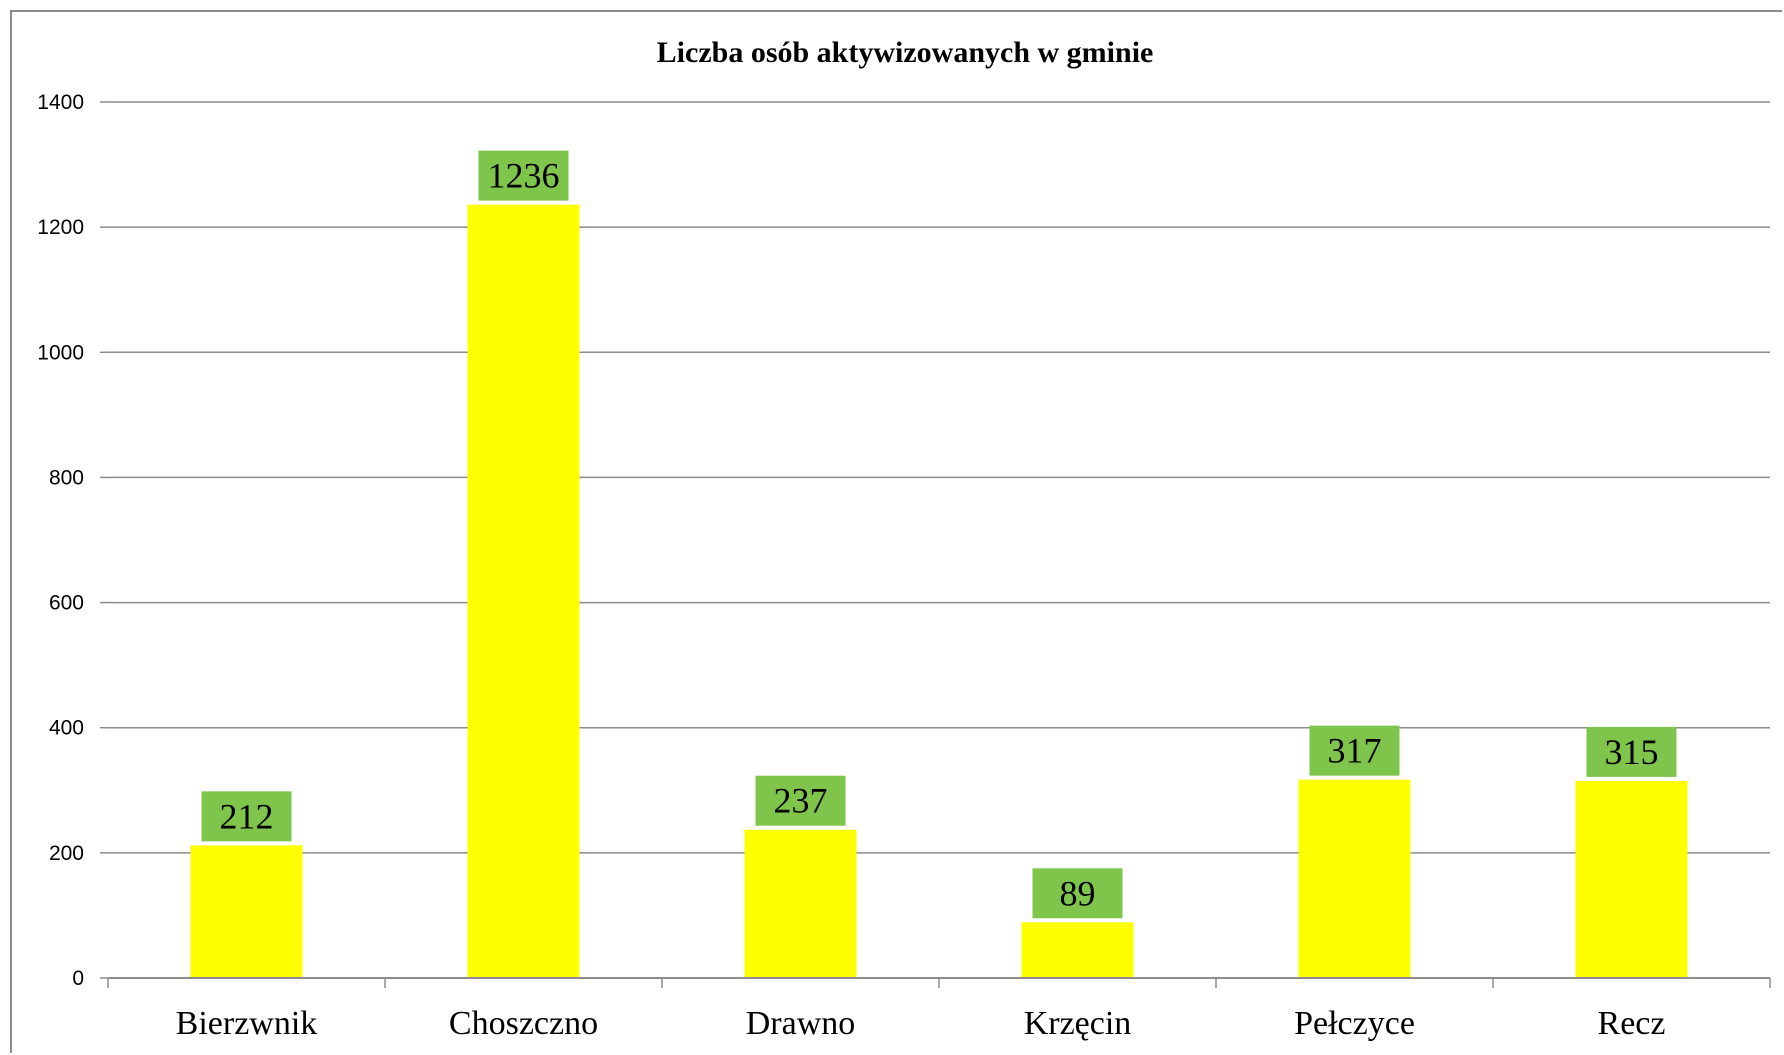 This screenshot has height=1055, width=1784. I want to click on x-tick-label: Recz, so click(1632, 1023).